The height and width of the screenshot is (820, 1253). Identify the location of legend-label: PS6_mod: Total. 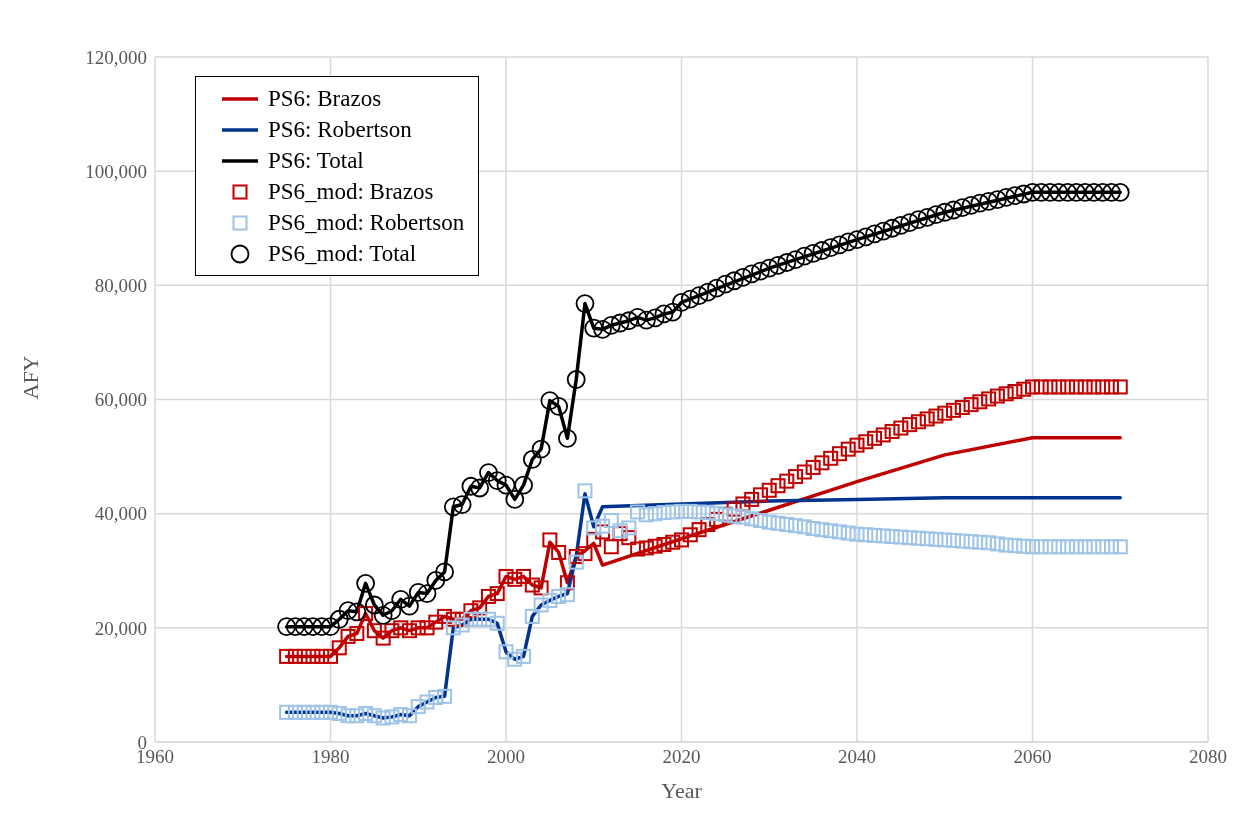
(342, 254).